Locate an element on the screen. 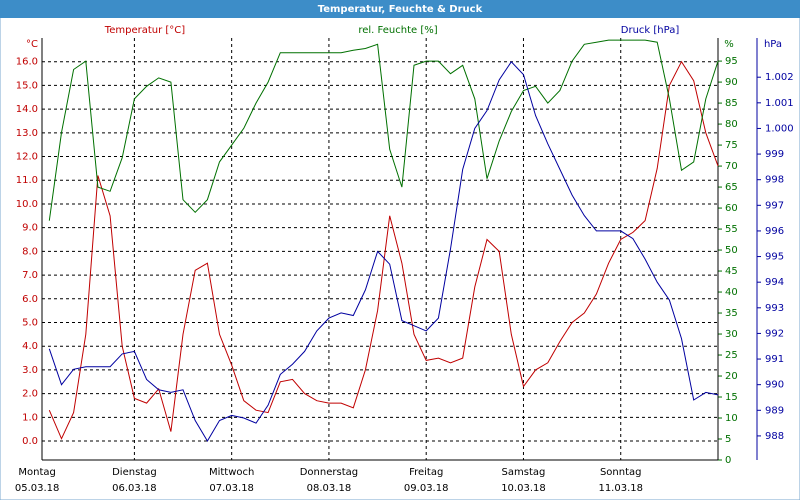 The width and height of the screenshot is (800, 500). y2-tick-label: 75 is located at coordinates (731, 145).